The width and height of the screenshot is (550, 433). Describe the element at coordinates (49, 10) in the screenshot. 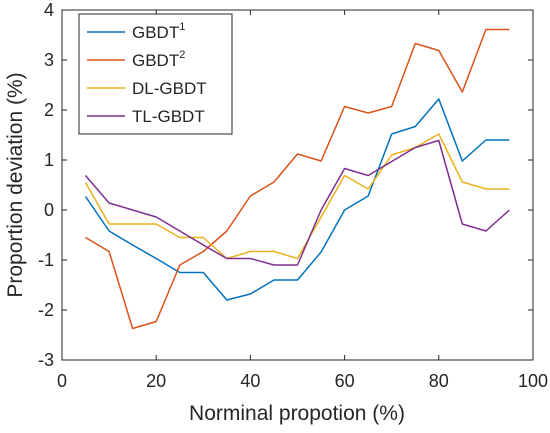

I see `y-tick-label: 4` at that location.